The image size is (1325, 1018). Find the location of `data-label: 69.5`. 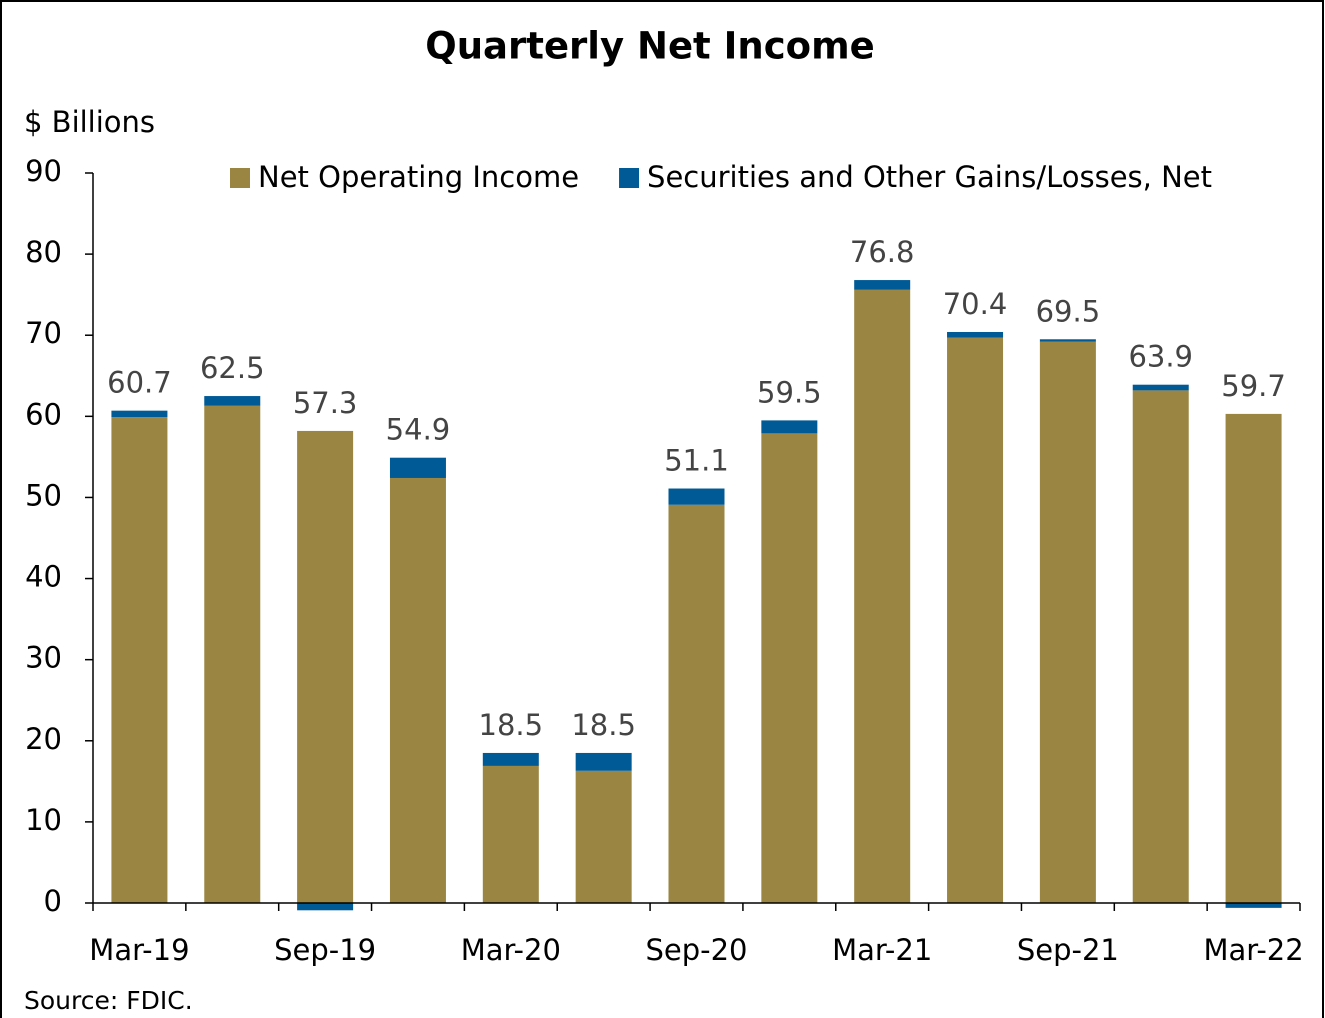

data-label: 69.5 is located at coordinates (1068, 311).